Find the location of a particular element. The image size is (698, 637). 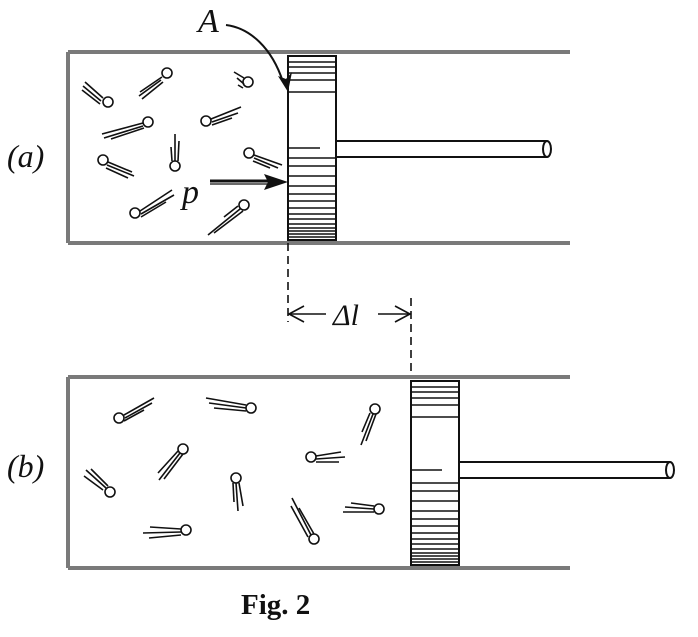

panel-b-label: (b) is located at coordinates (25, 466).